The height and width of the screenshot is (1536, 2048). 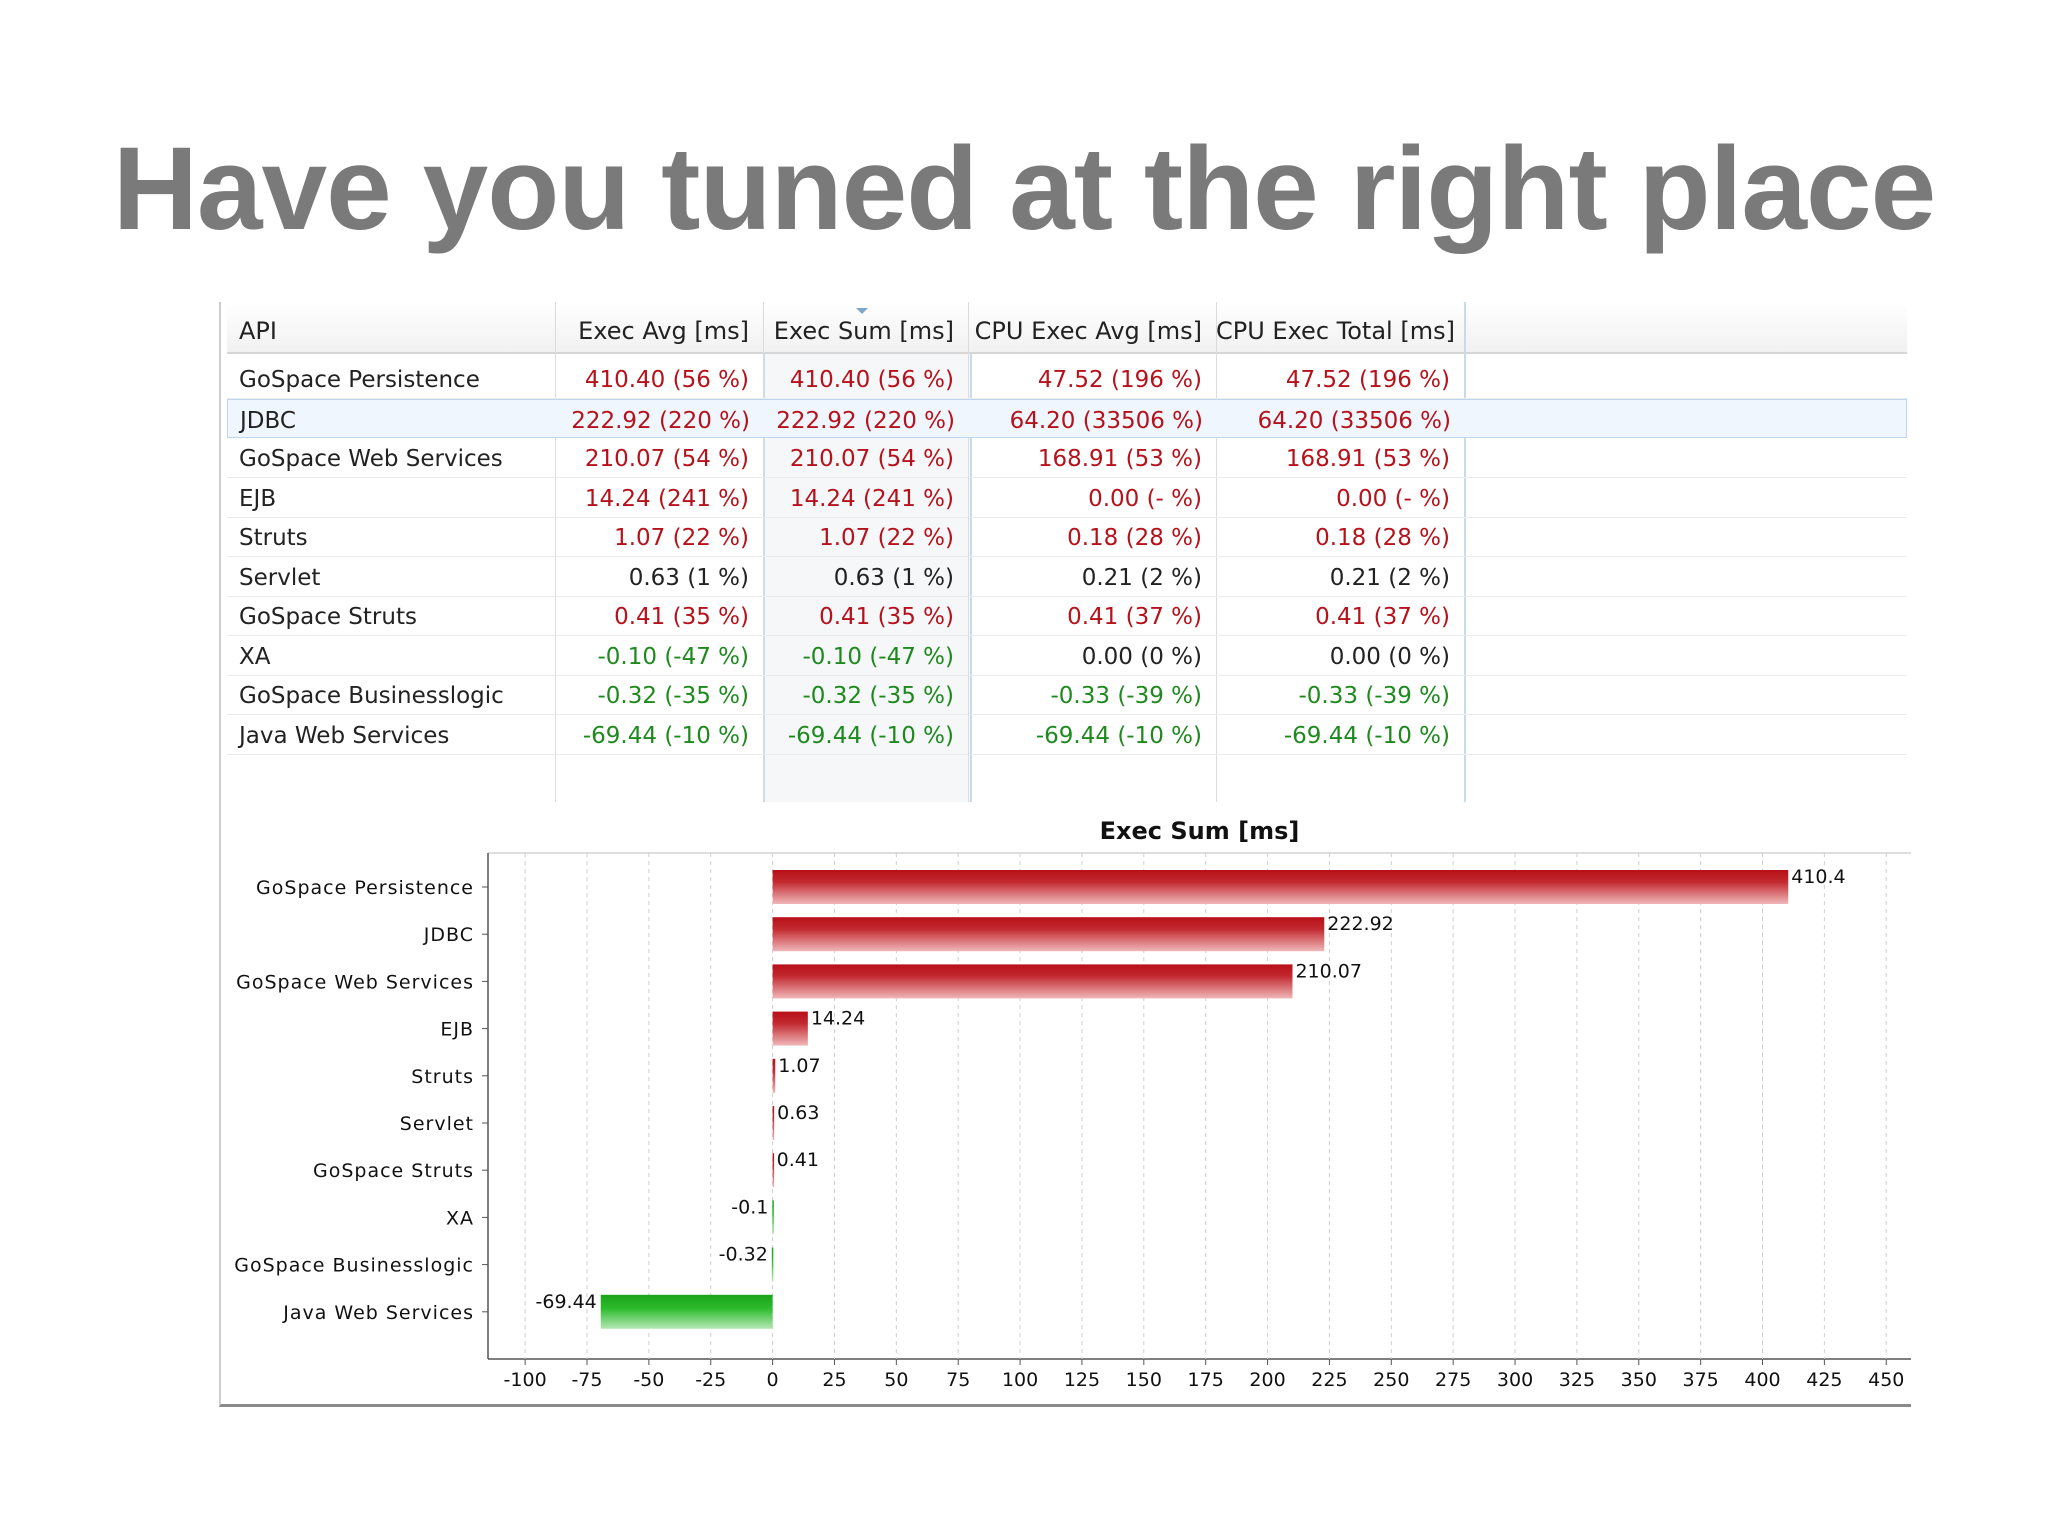 I want to click on header-cpu-exec-total: CPU Exec Total [ms], so click(x=1335, y=331).